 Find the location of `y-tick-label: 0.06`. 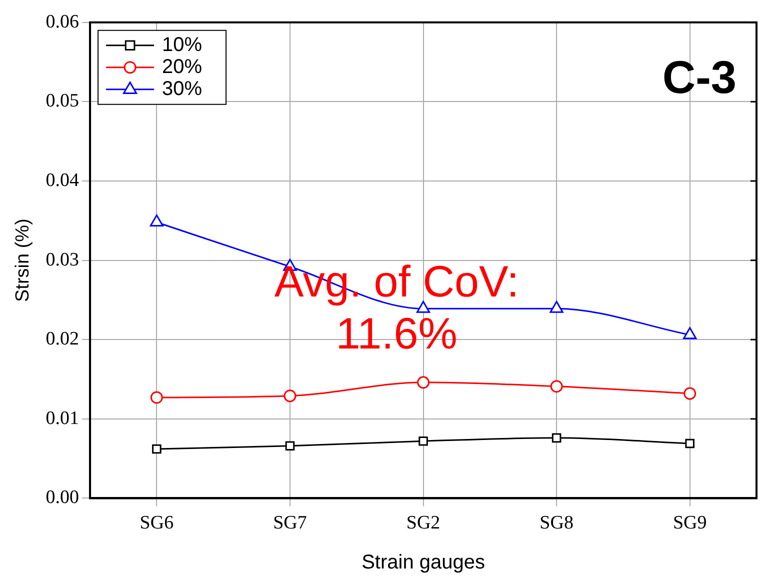

y-tick-label: 0.06 is located at coordinates (63, 21).